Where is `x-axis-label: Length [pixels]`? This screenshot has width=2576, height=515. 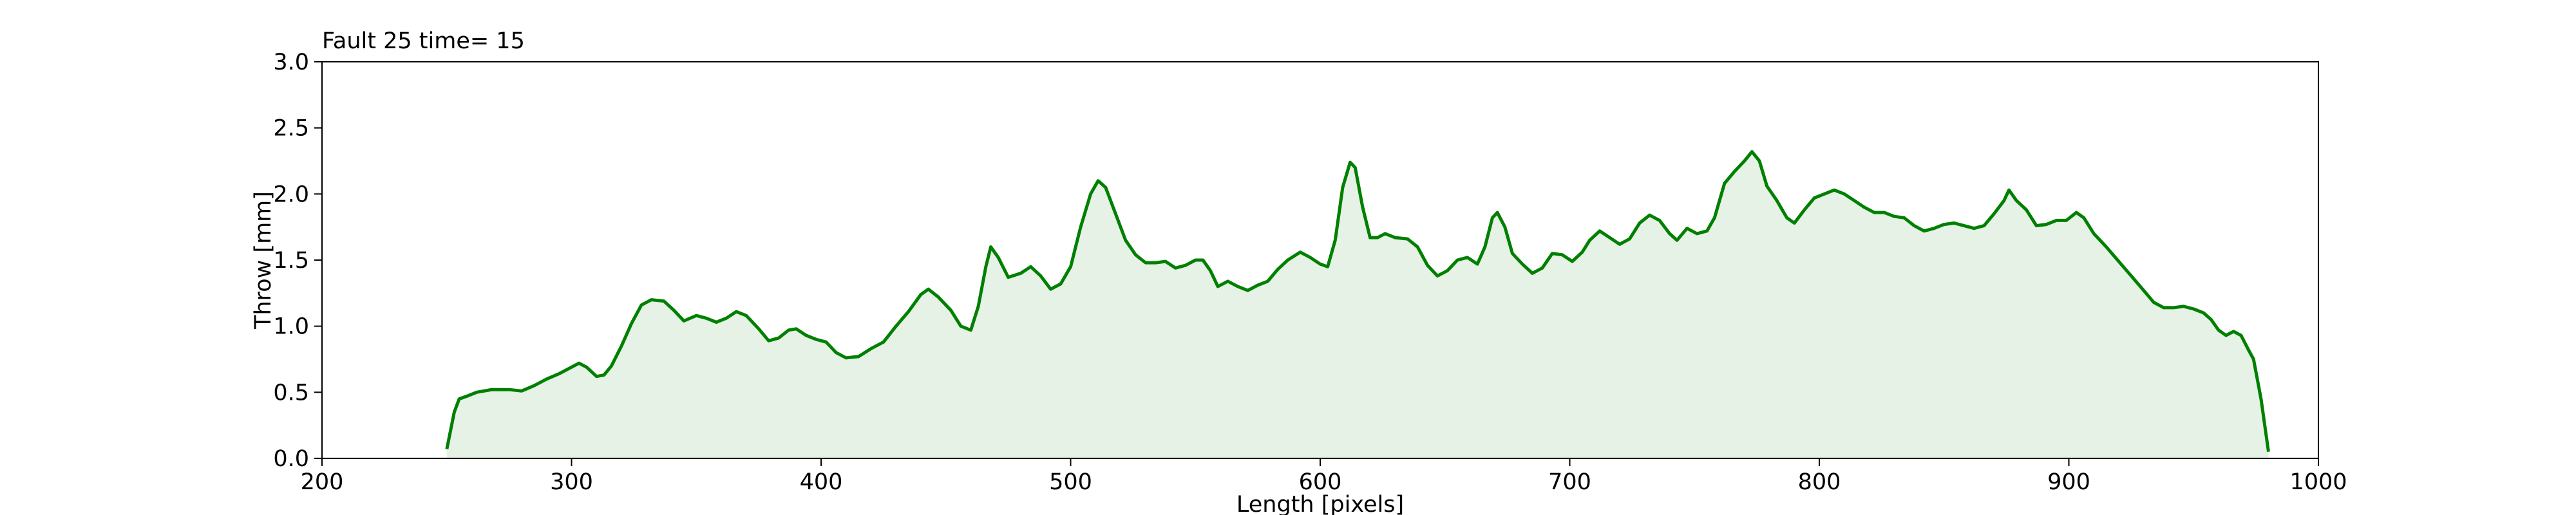 x-axis-label: Length [pixels] is located at coordinates (1320, 503).